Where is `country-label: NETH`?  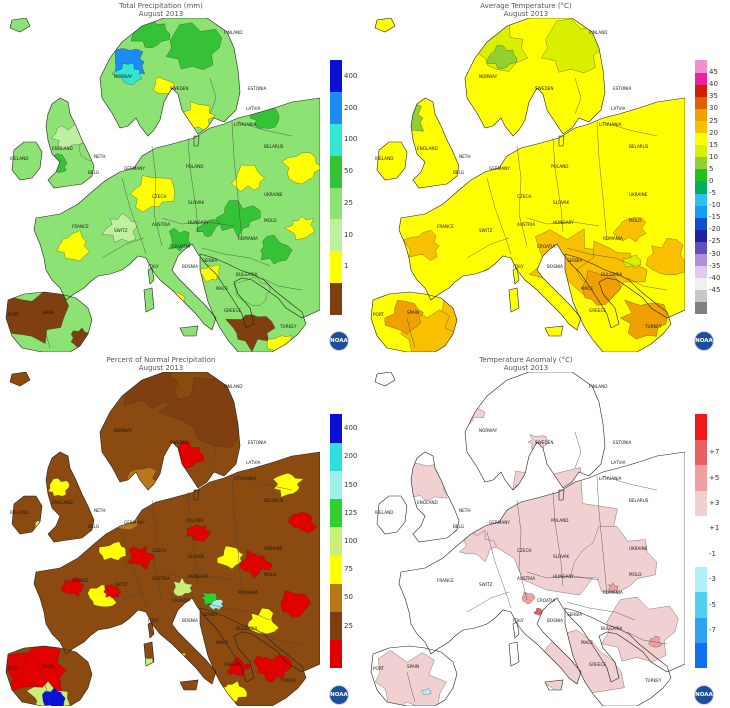 country-label: NETH is located at coordinates (100, 156).